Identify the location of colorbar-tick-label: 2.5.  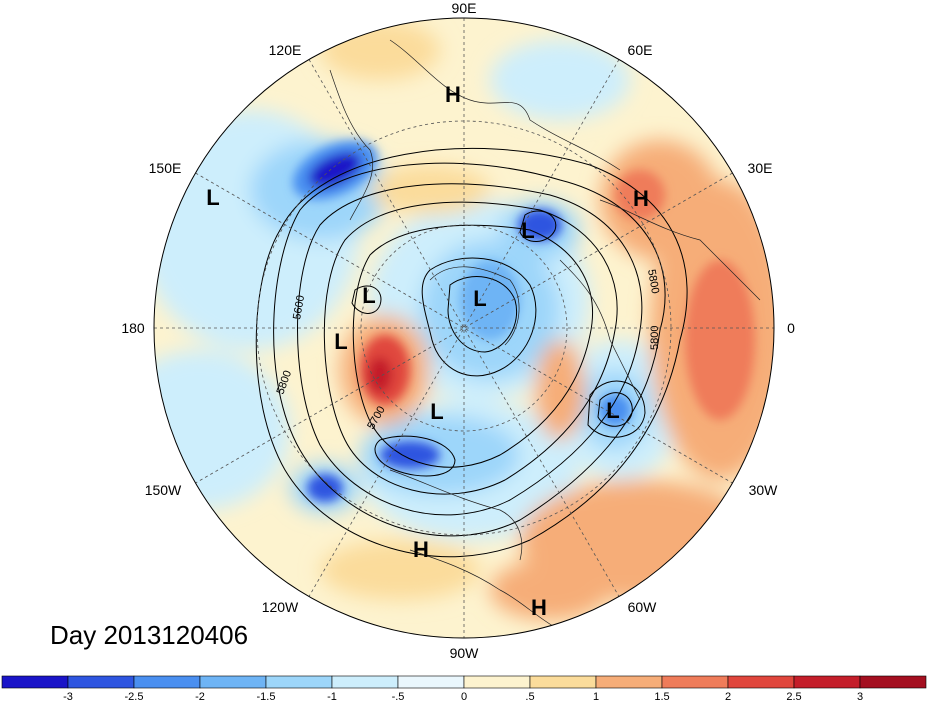
(793, 696).